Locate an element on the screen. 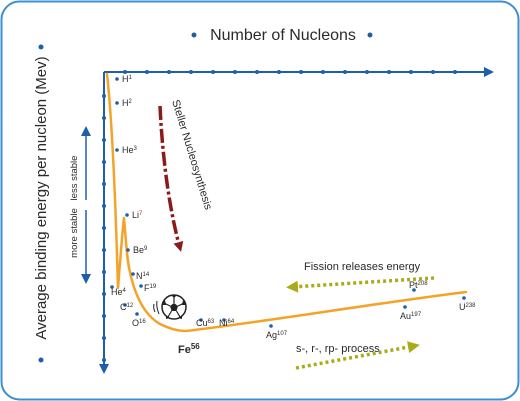 This screenshot has width=520, height=401. nuclide-mass: 1 is located at coordinates (131, 78).